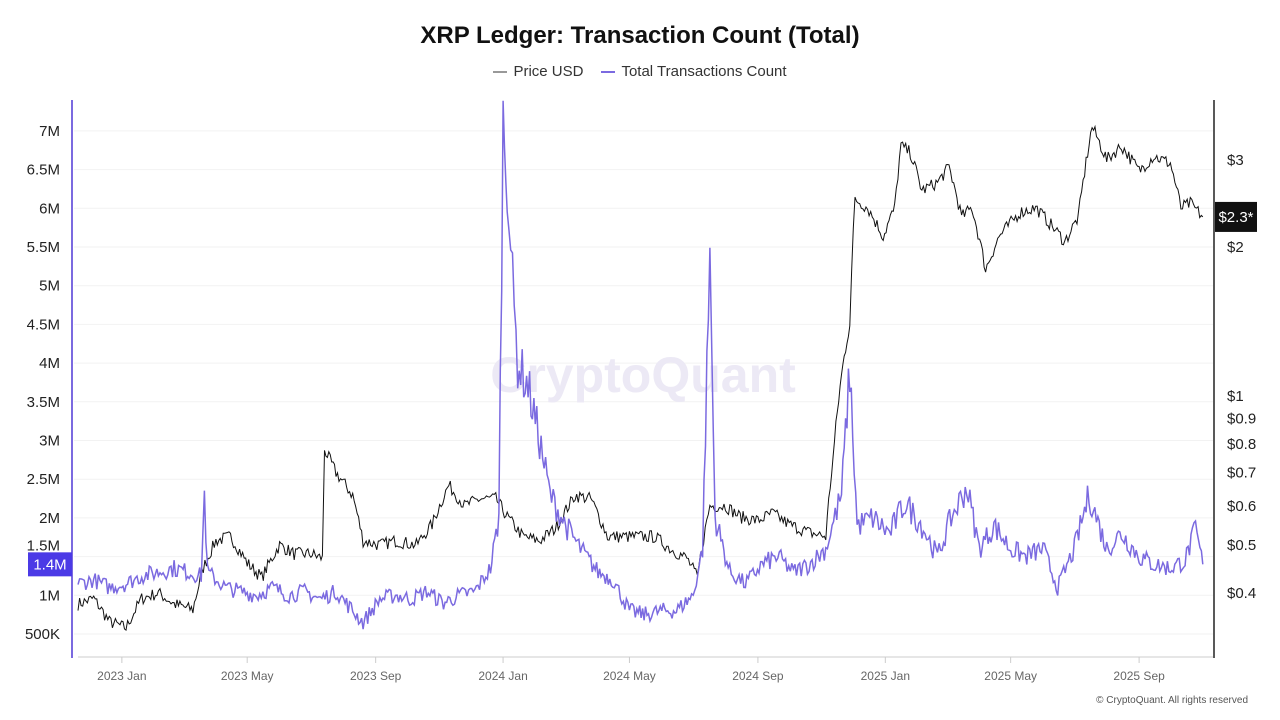  I want to click on y-left-tick-label: 1M, so click(49, 595).